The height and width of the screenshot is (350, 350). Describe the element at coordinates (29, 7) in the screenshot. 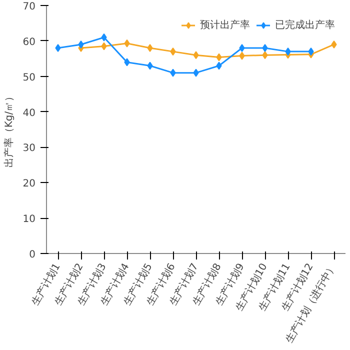

I see `y-tick-label: 70` at that location.